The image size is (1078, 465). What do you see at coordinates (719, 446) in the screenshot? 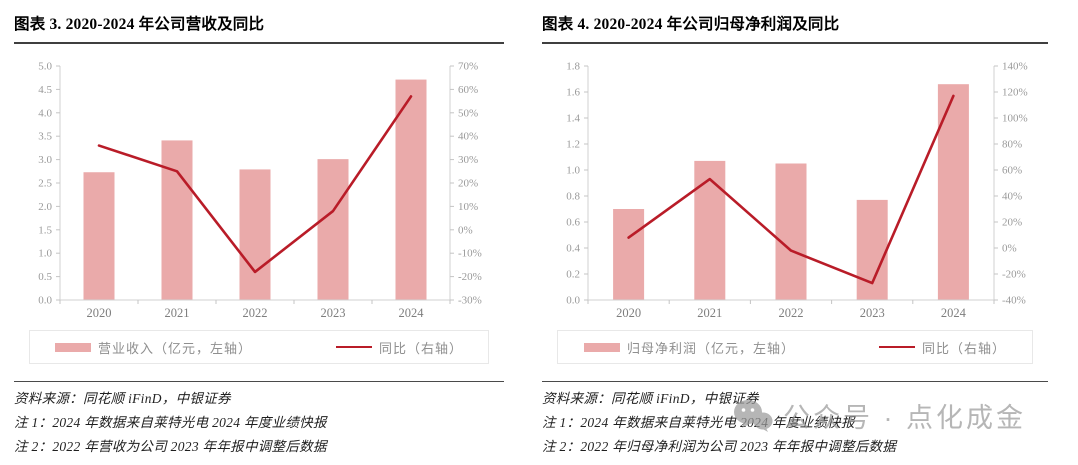
I see `note-text: 注 2：2022 年归母净利润为公司 2023 年年报中调整后数据` at bounding box center [719, 446].